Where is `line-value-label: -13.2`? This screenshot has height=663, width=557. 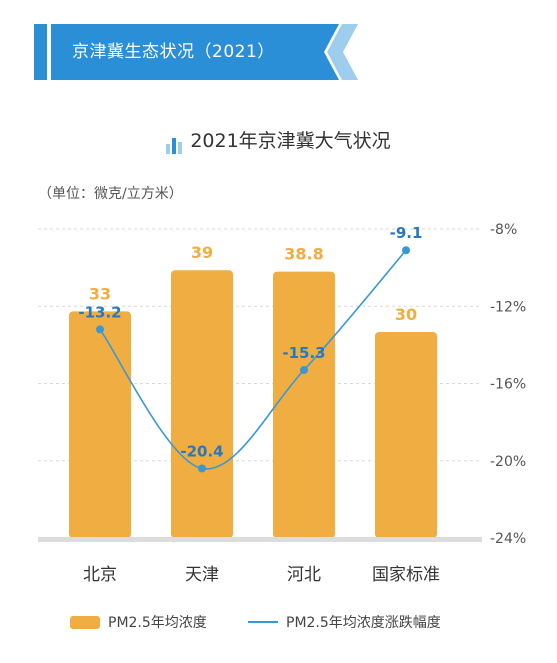
line-value-label: -13.2 is located at coordinates (99, 312).